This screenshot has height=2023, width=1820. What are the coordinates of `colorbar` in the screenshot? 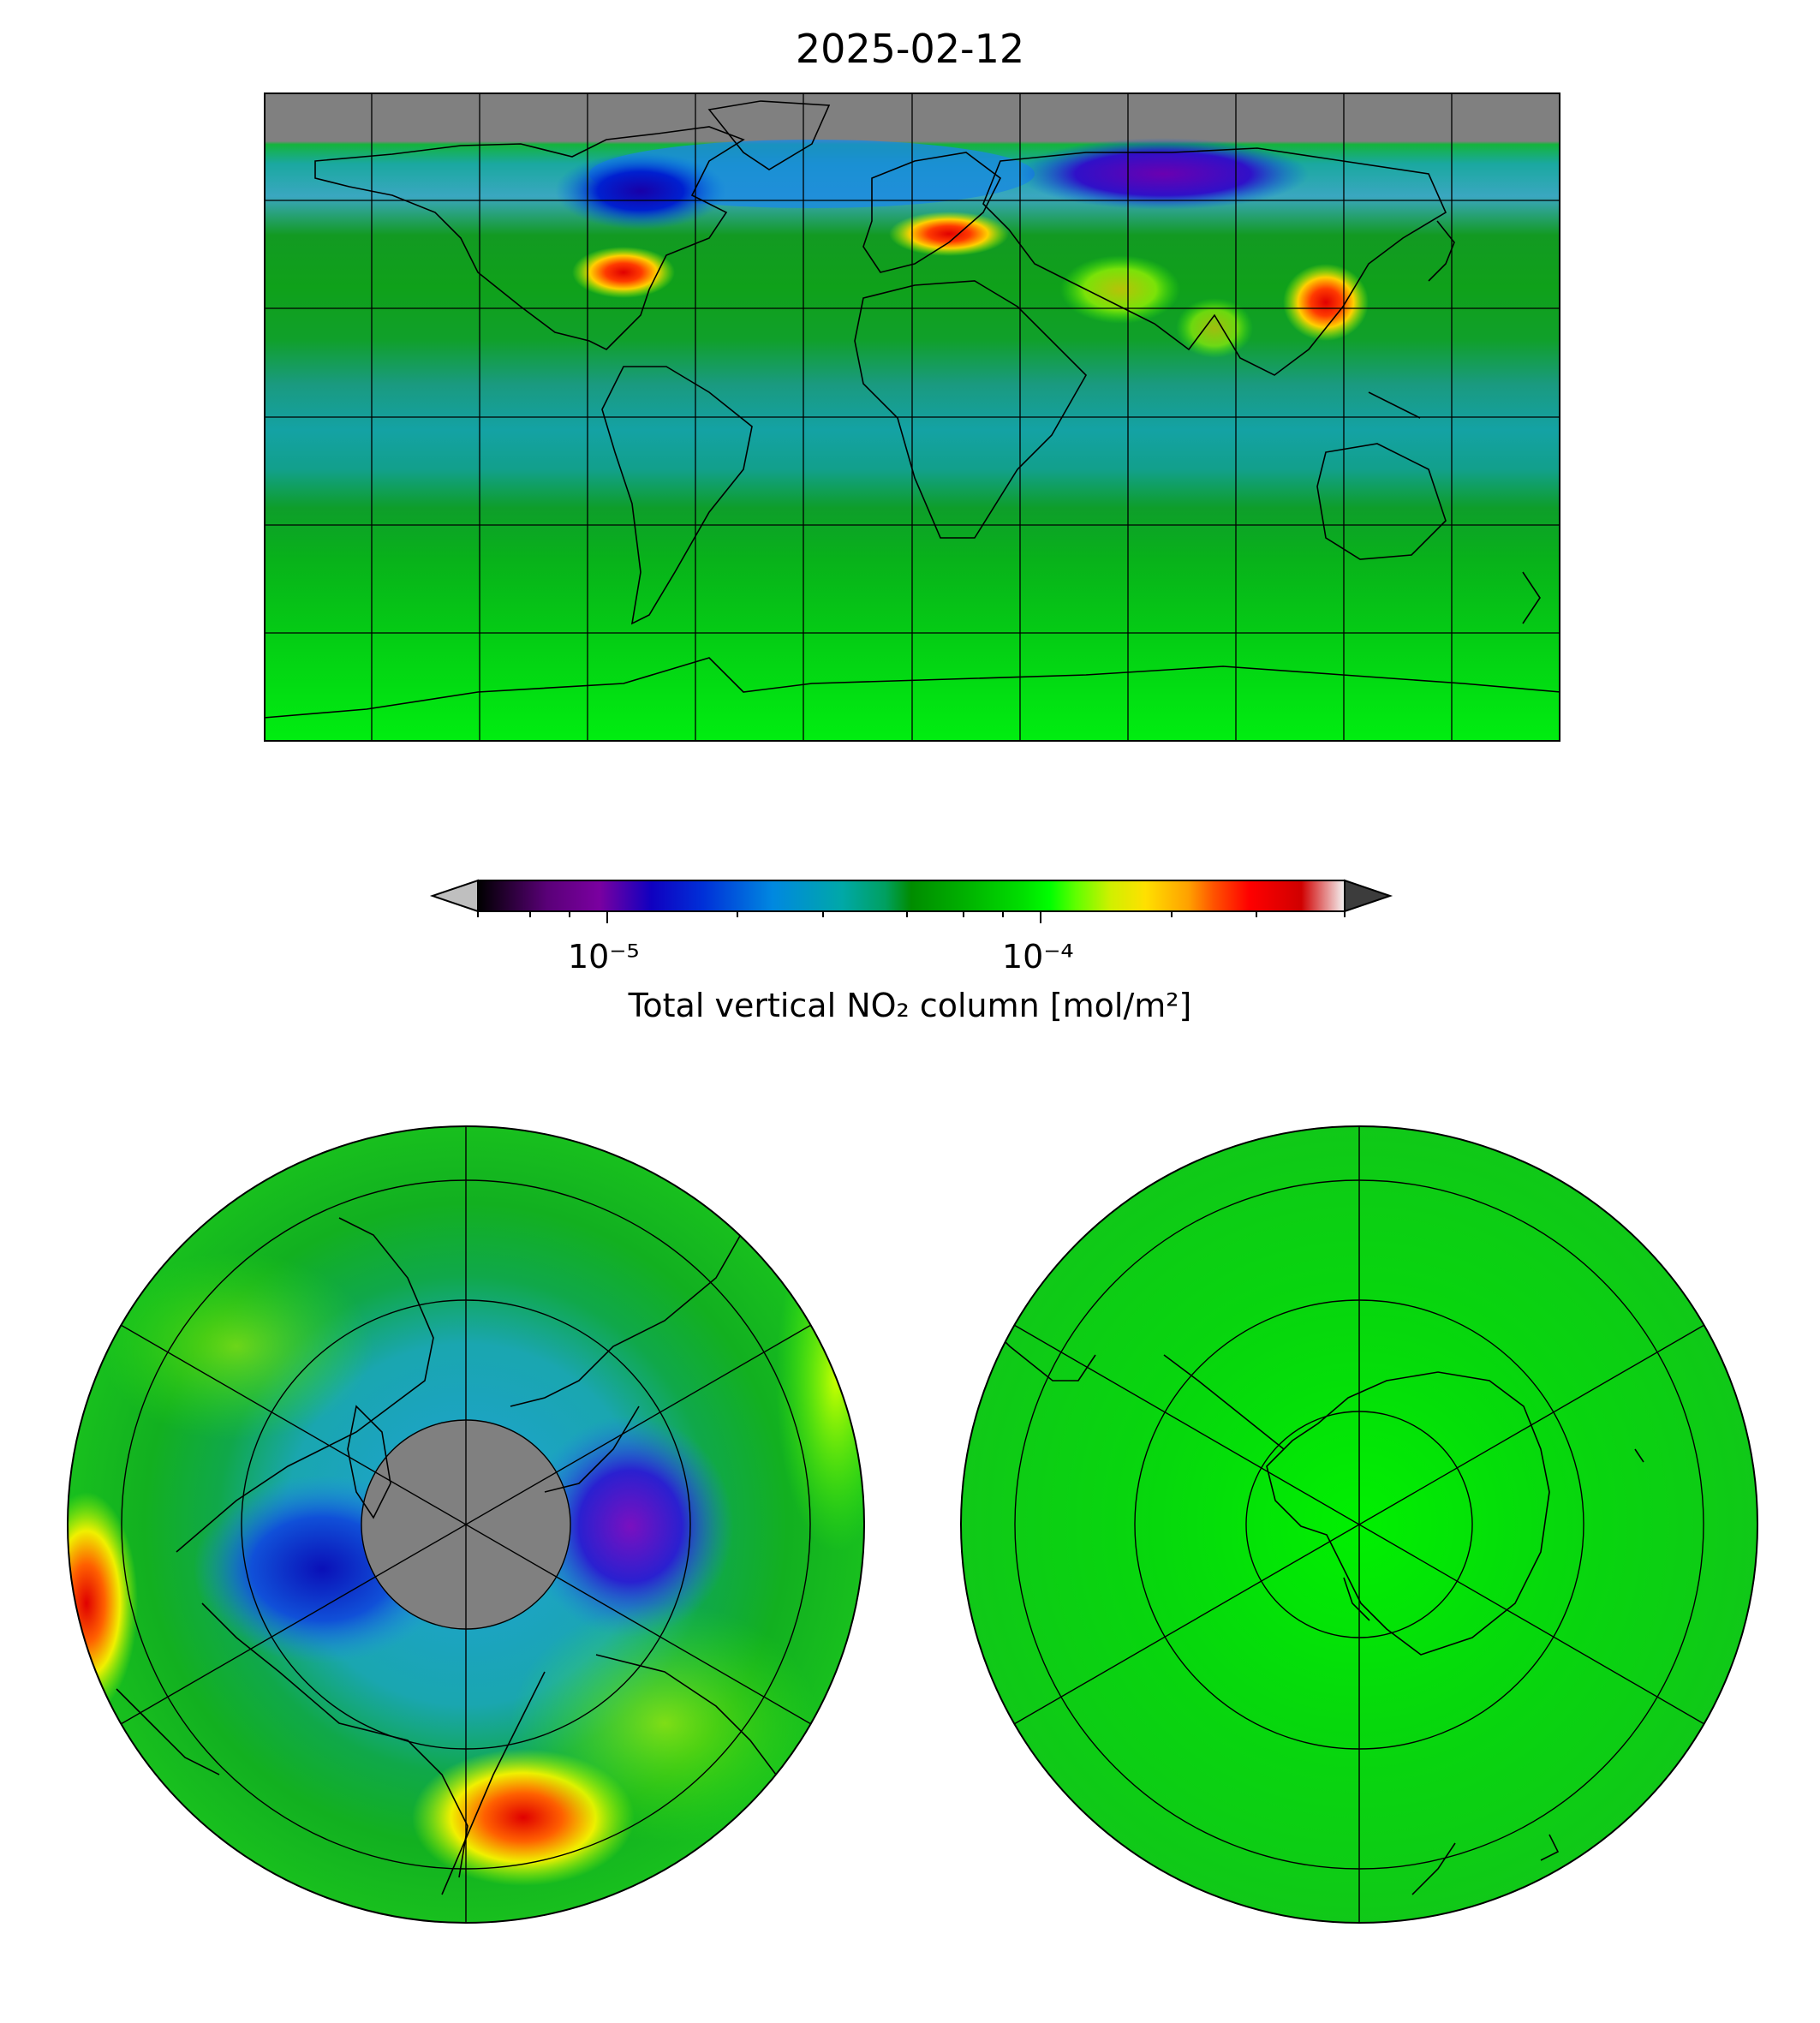 It's located at (911, 901).